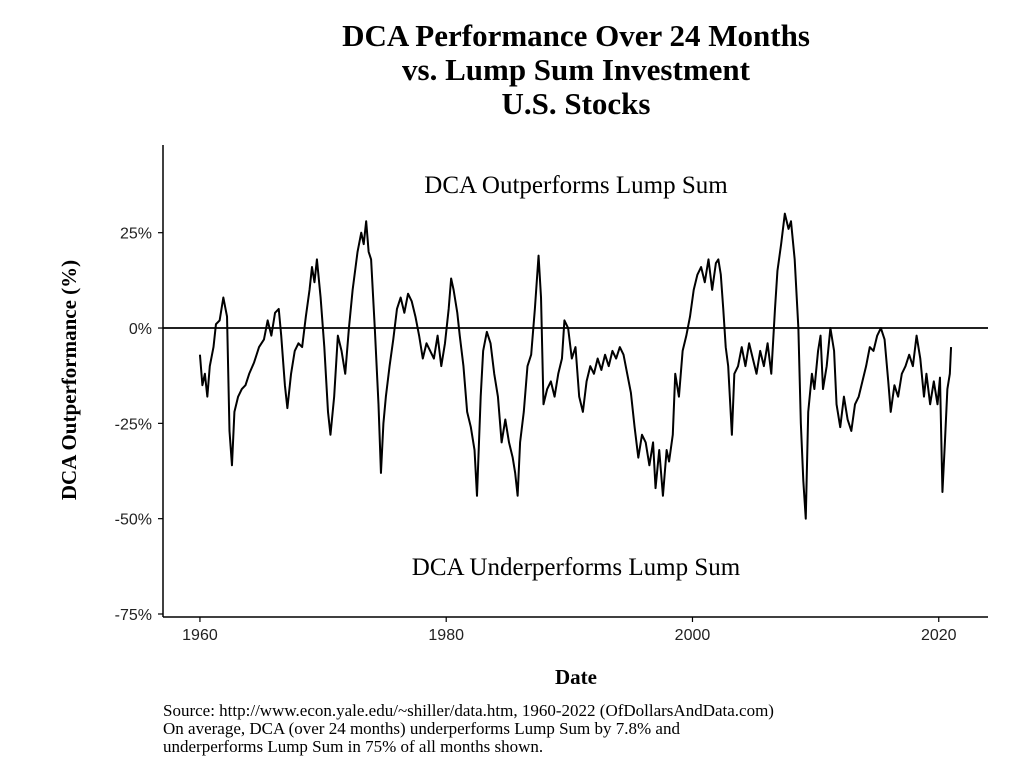 The width and height of the screenshot is (1024, 777). What do you see at coordinates (200, 635) in the screenshot?
I see `x-tick-label: 1960` at bounding box center [200, 635].